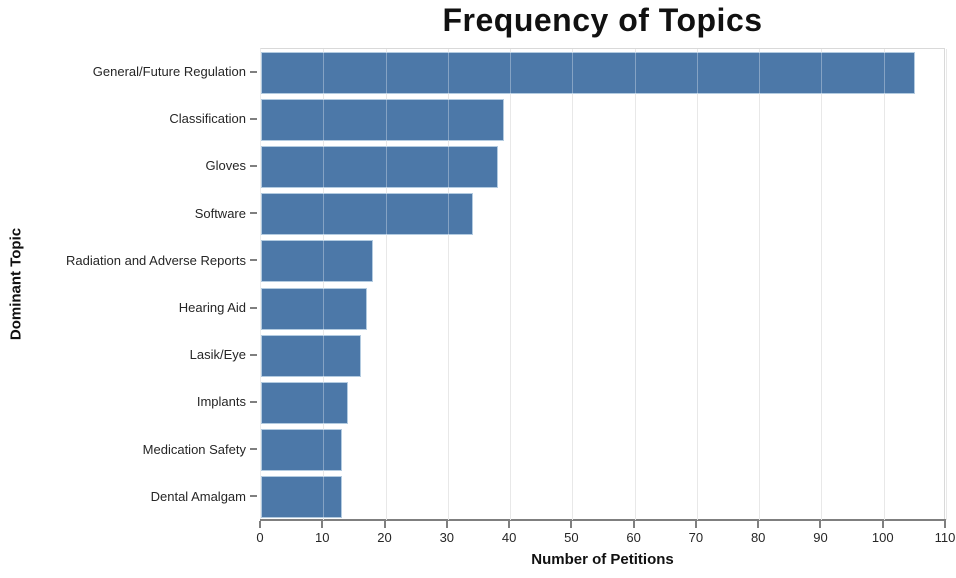  What do you see at coordinates (384, 537) in the screenshot?
I see `x-tick-label: 20` at bounding box center [384, 537].